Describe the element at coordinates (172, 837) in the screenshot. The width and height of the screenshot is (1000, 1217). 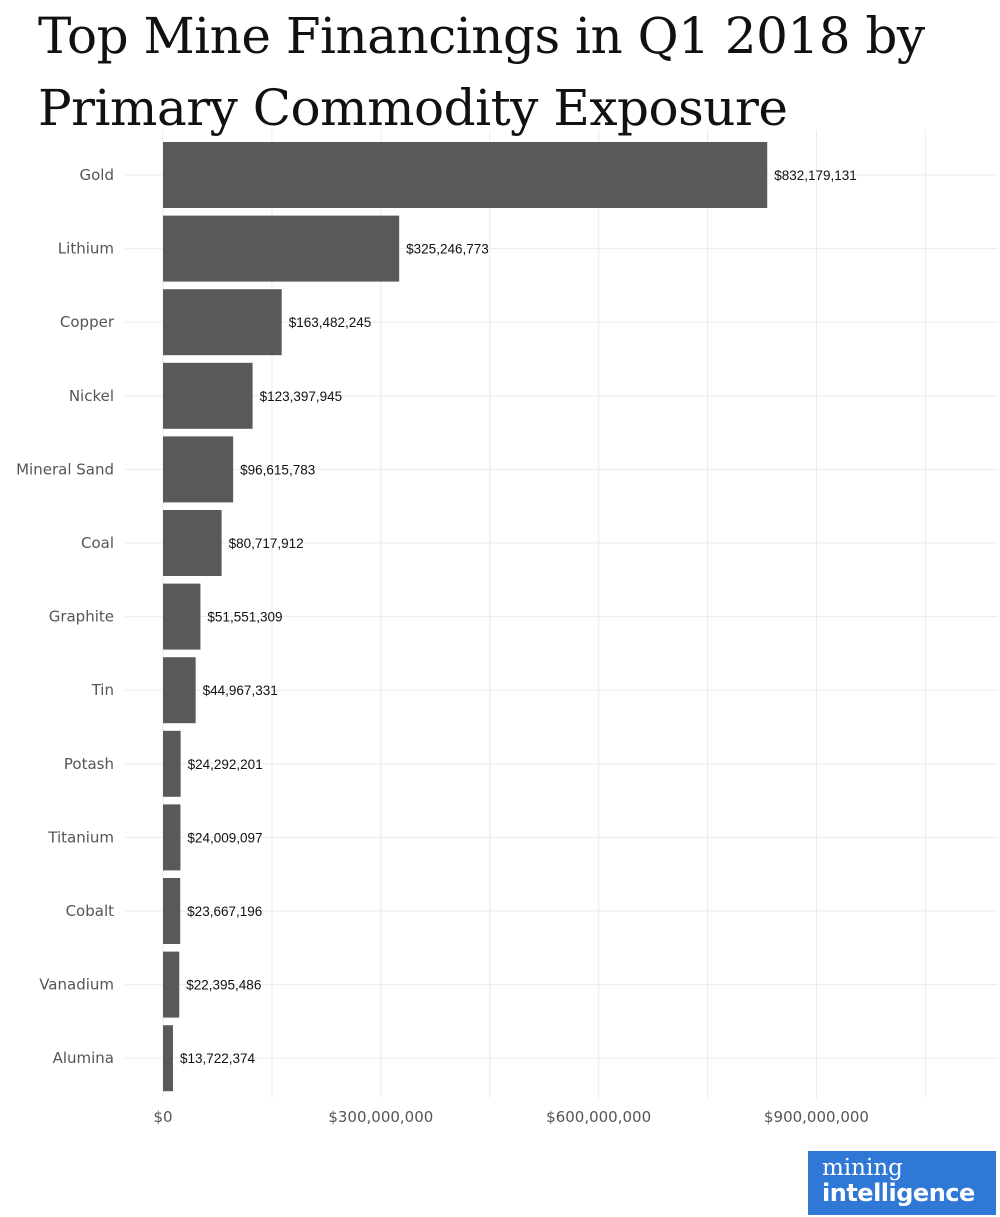
I see `bar-titanium` at that location.